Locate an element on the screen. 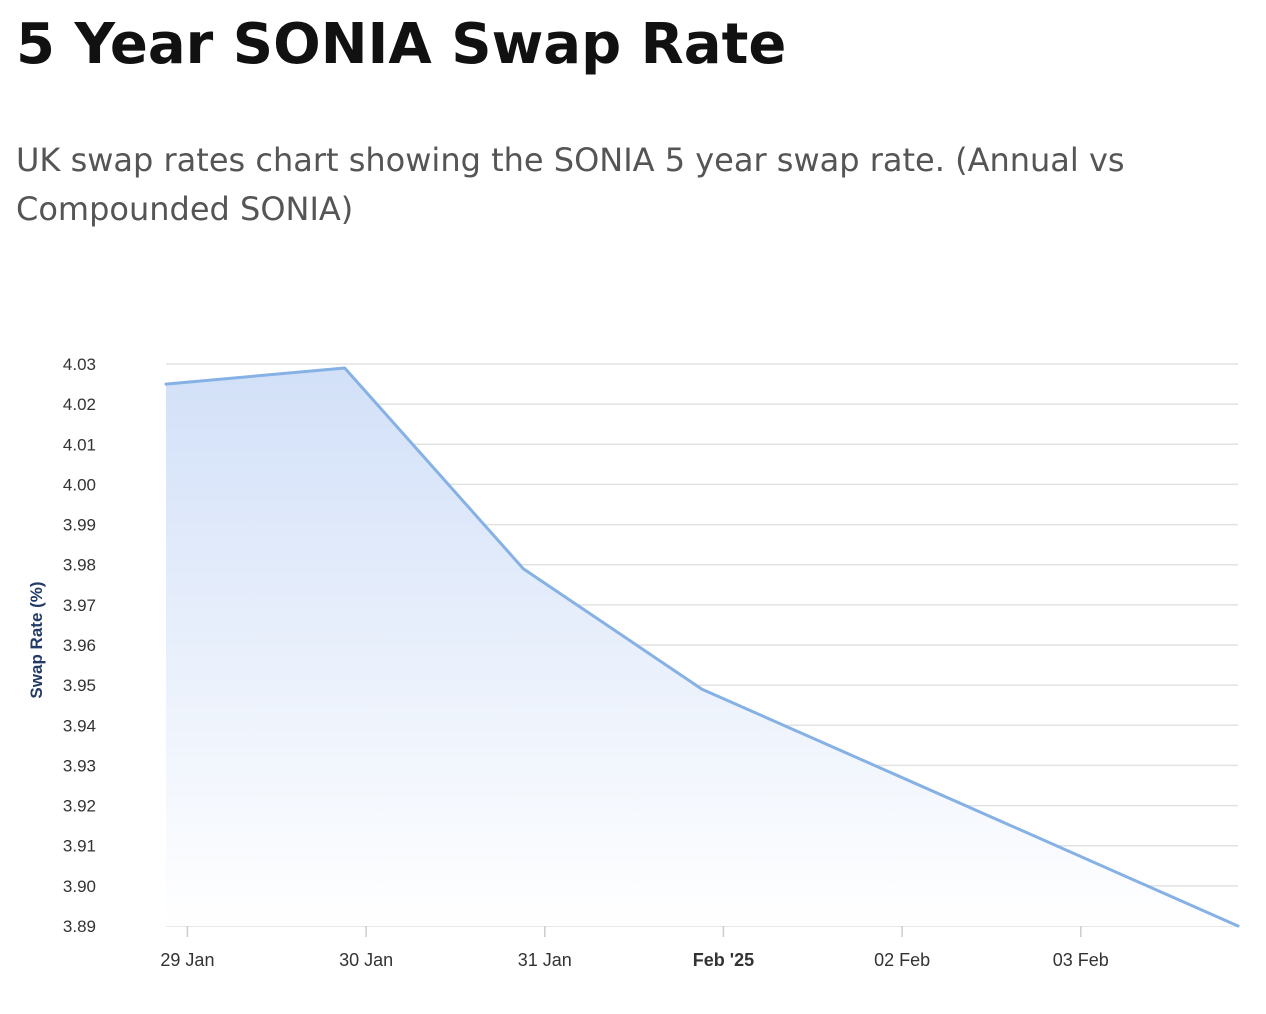 Image resolution: width=1266 pixels, height=1014 pixels. x-axis: 29 Jan 30 Jan 31 Jan Feb '25 02 Feb 03 Feb is located at coordinates (634, 948).